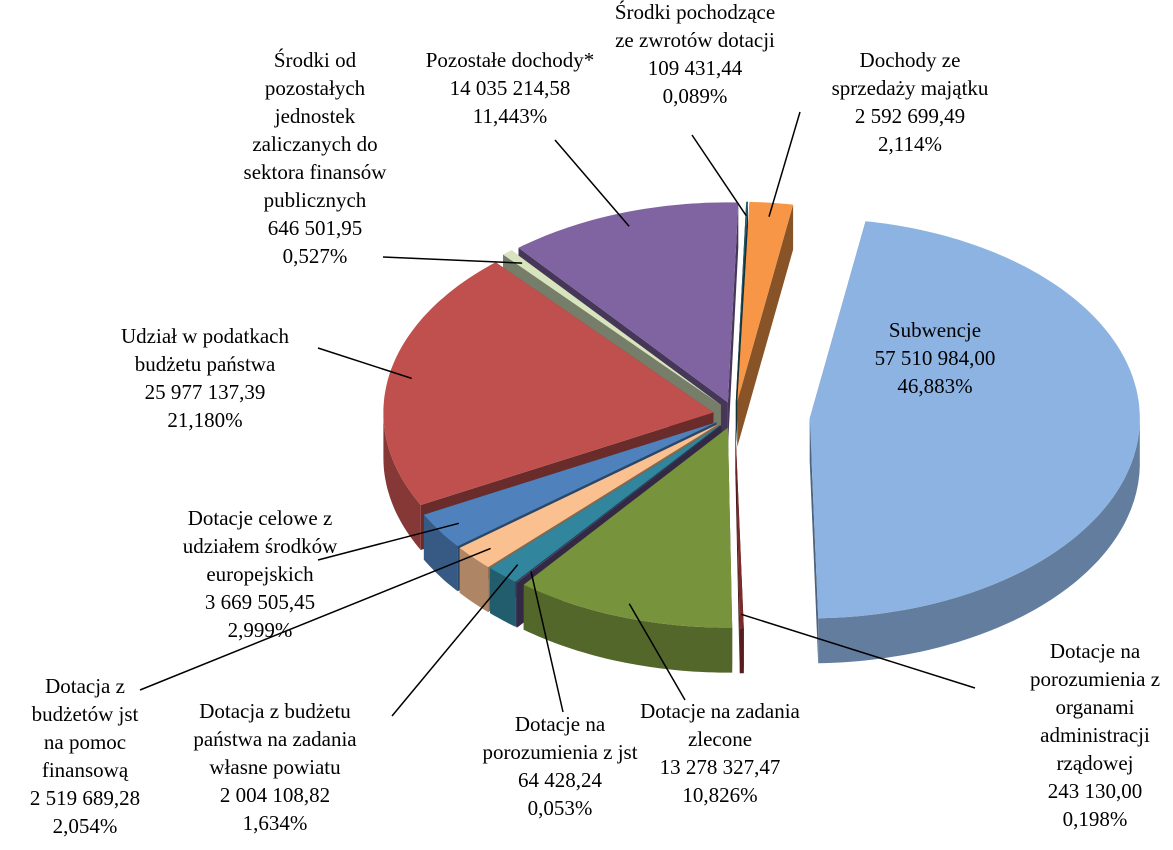  Describe the element at coordinates (275, 795) in the screenshot. I see `value-label: 2 004 108,82` at that location.